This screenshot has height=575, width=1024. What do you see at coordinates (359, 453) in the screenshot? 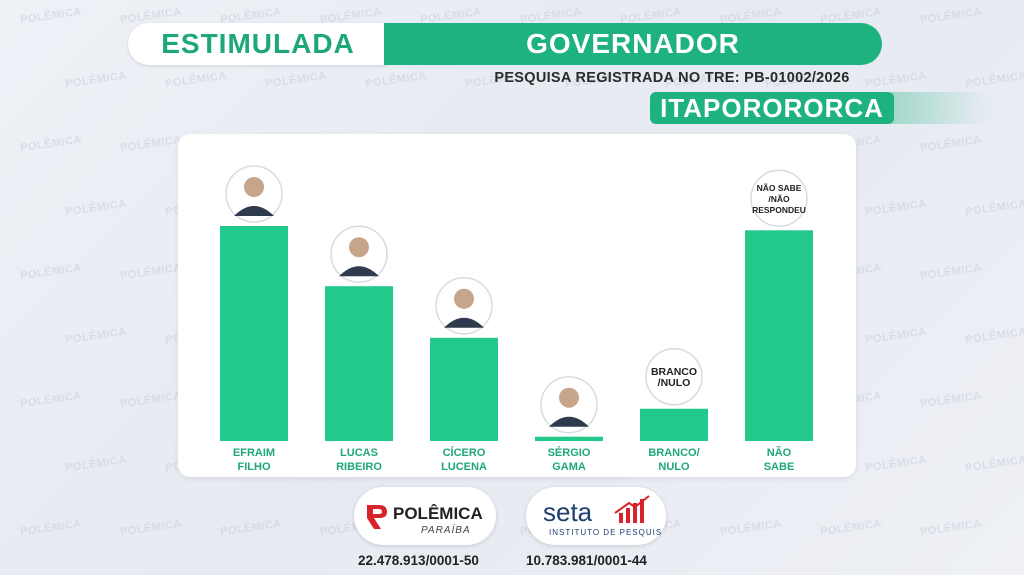
I see `category-label: LUCAS` at bounding box center [359, 453].